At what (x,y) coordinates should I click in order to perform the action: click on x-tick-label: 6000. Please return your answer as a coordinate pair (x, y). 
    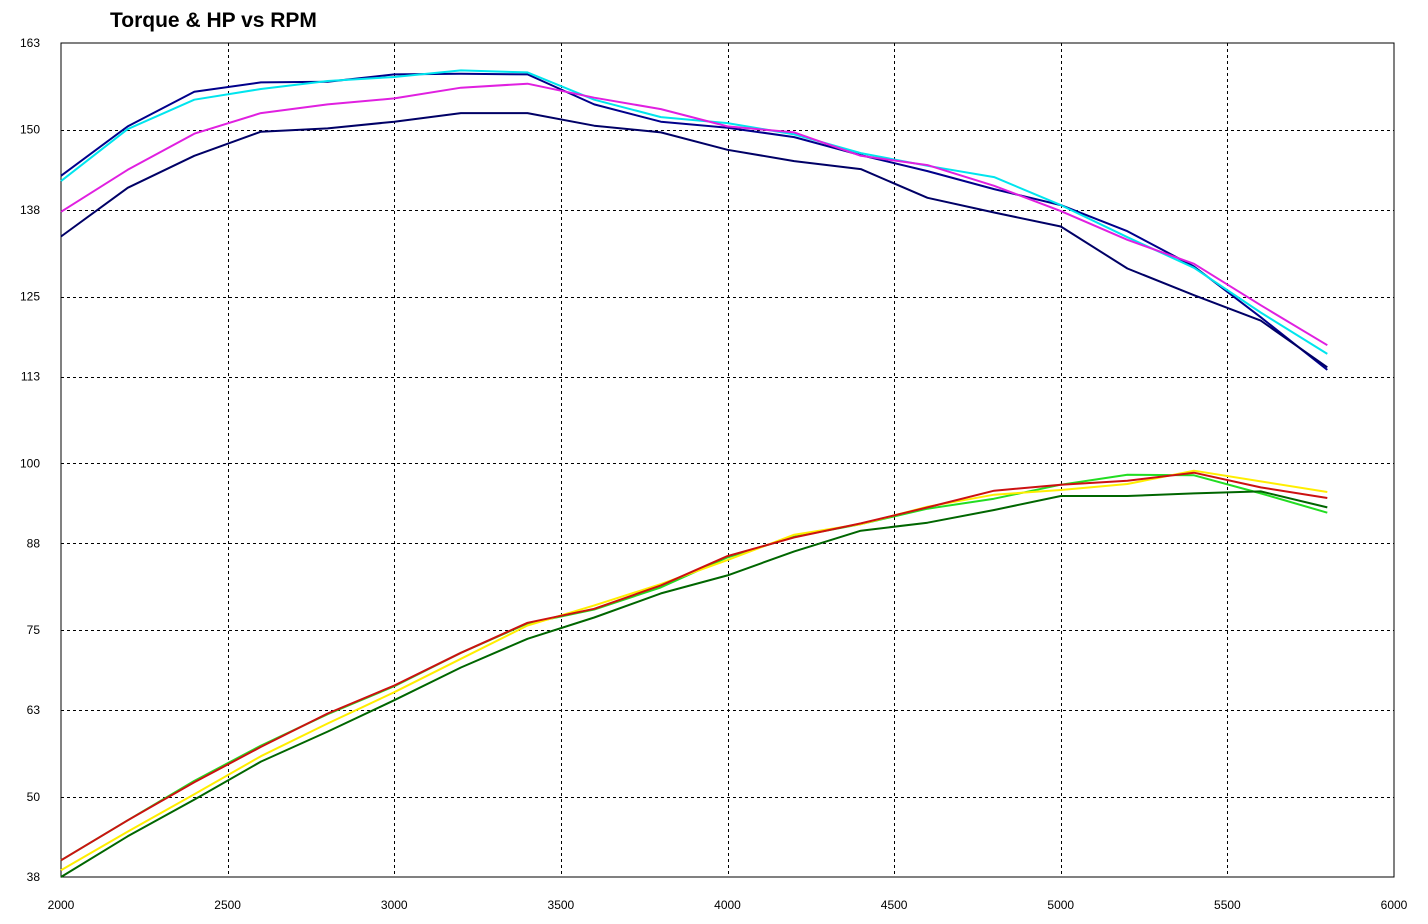
    Looking at the image, I should click on (1394, 905).